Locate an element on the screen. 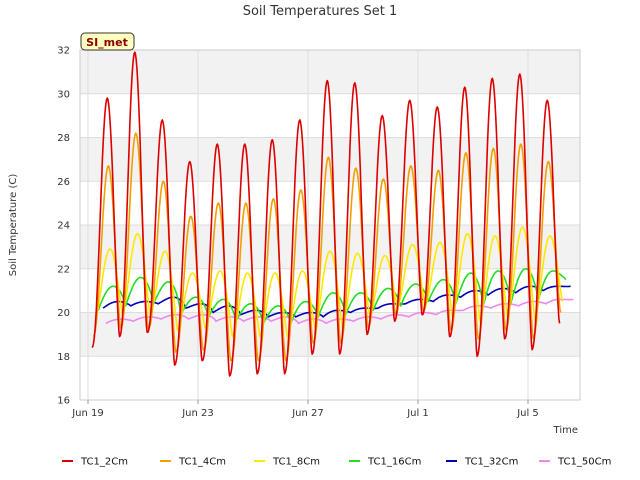  y-tick-label: 30 is located at coordinates (63, 94).